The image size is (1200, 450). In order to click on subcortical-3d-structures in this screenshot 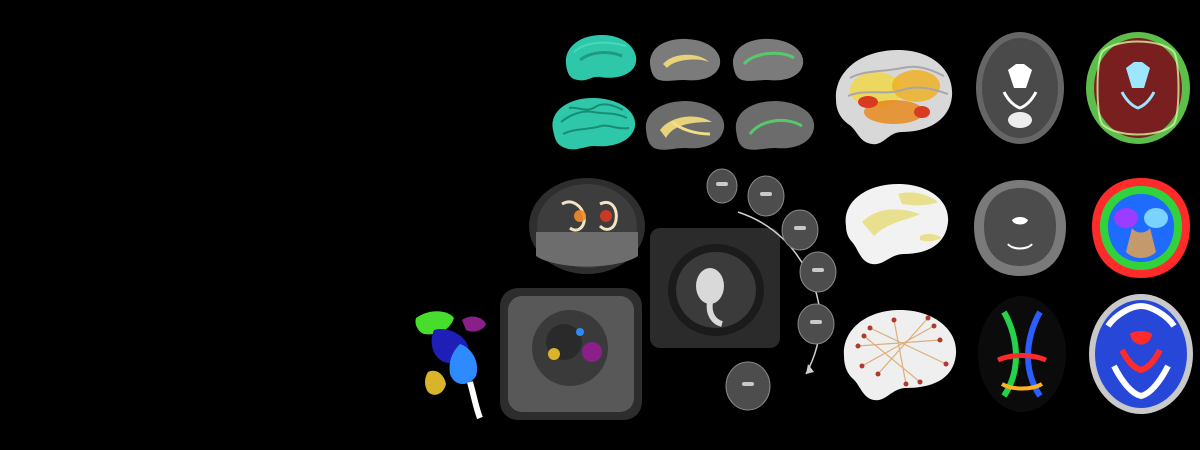, I will do `click(455, 360)`.